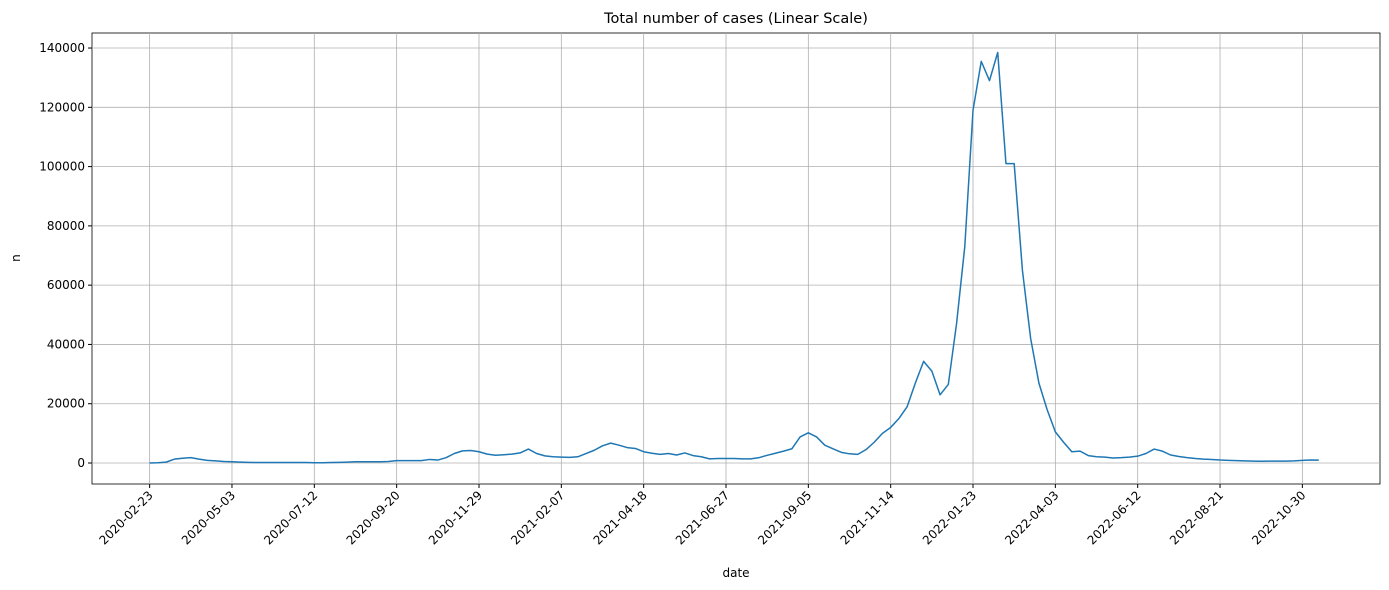 Image resolution: width=1389 pixels, height=590 pixels. What do you see at coordinates (455, 517) in the screenshot?
I see `x-tick-label: 2020-11-29` at bounding box center [455, 517].